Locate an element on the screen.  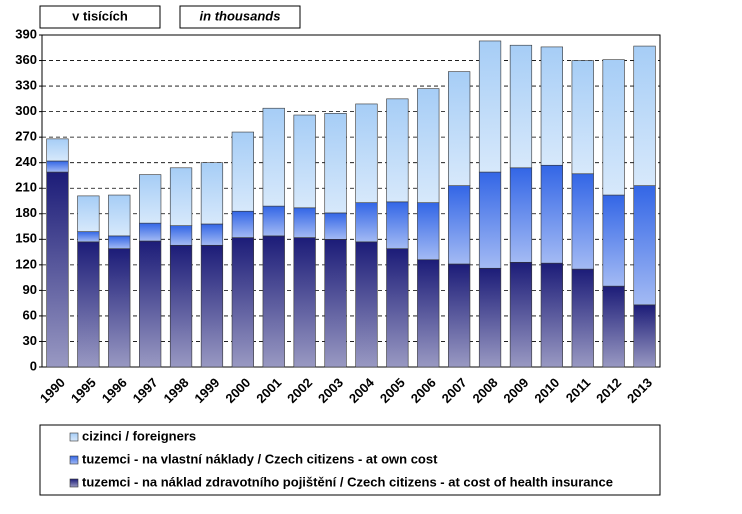
y-tick-label: 120 is located at coordinates (26, 263).